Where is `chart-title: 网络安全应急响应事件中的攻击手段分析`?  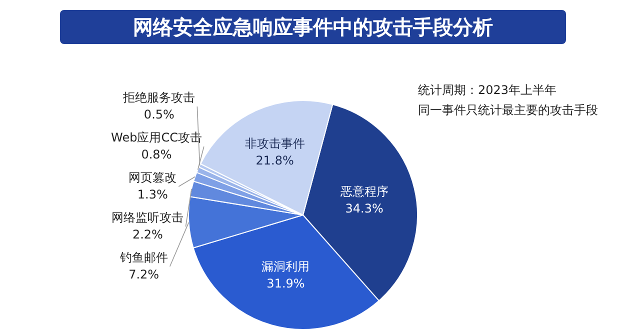
chart-title: 网络安全应急响应事件中的攻击手段分析 is located at coordinates (313, 27).